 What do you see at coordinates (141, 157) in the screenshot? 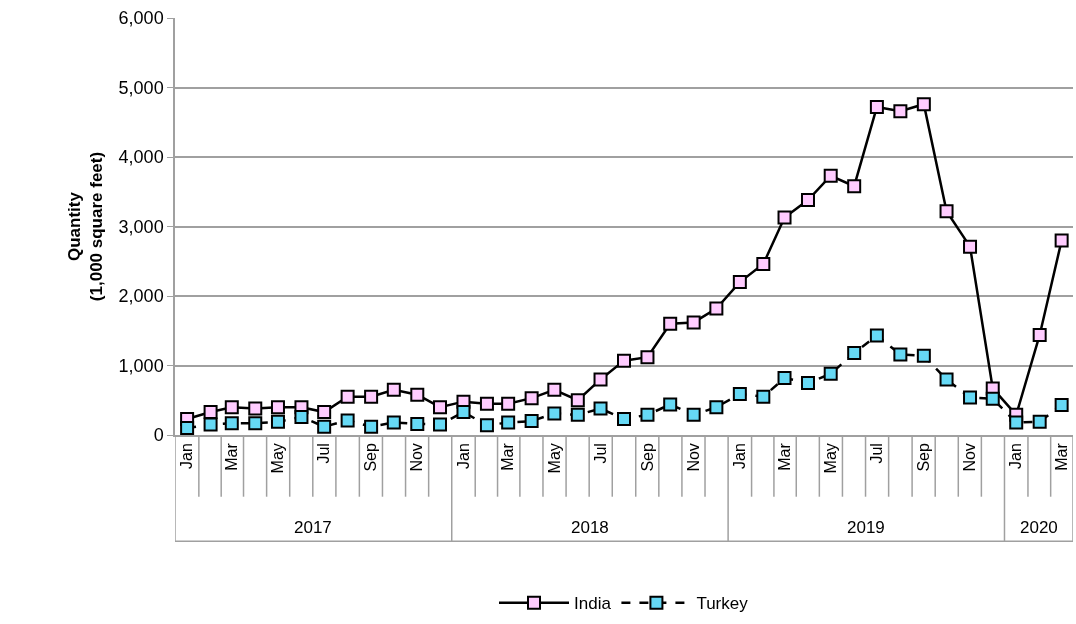
I see `y-tick-label: 4,000` at bounding box center [141, 157].